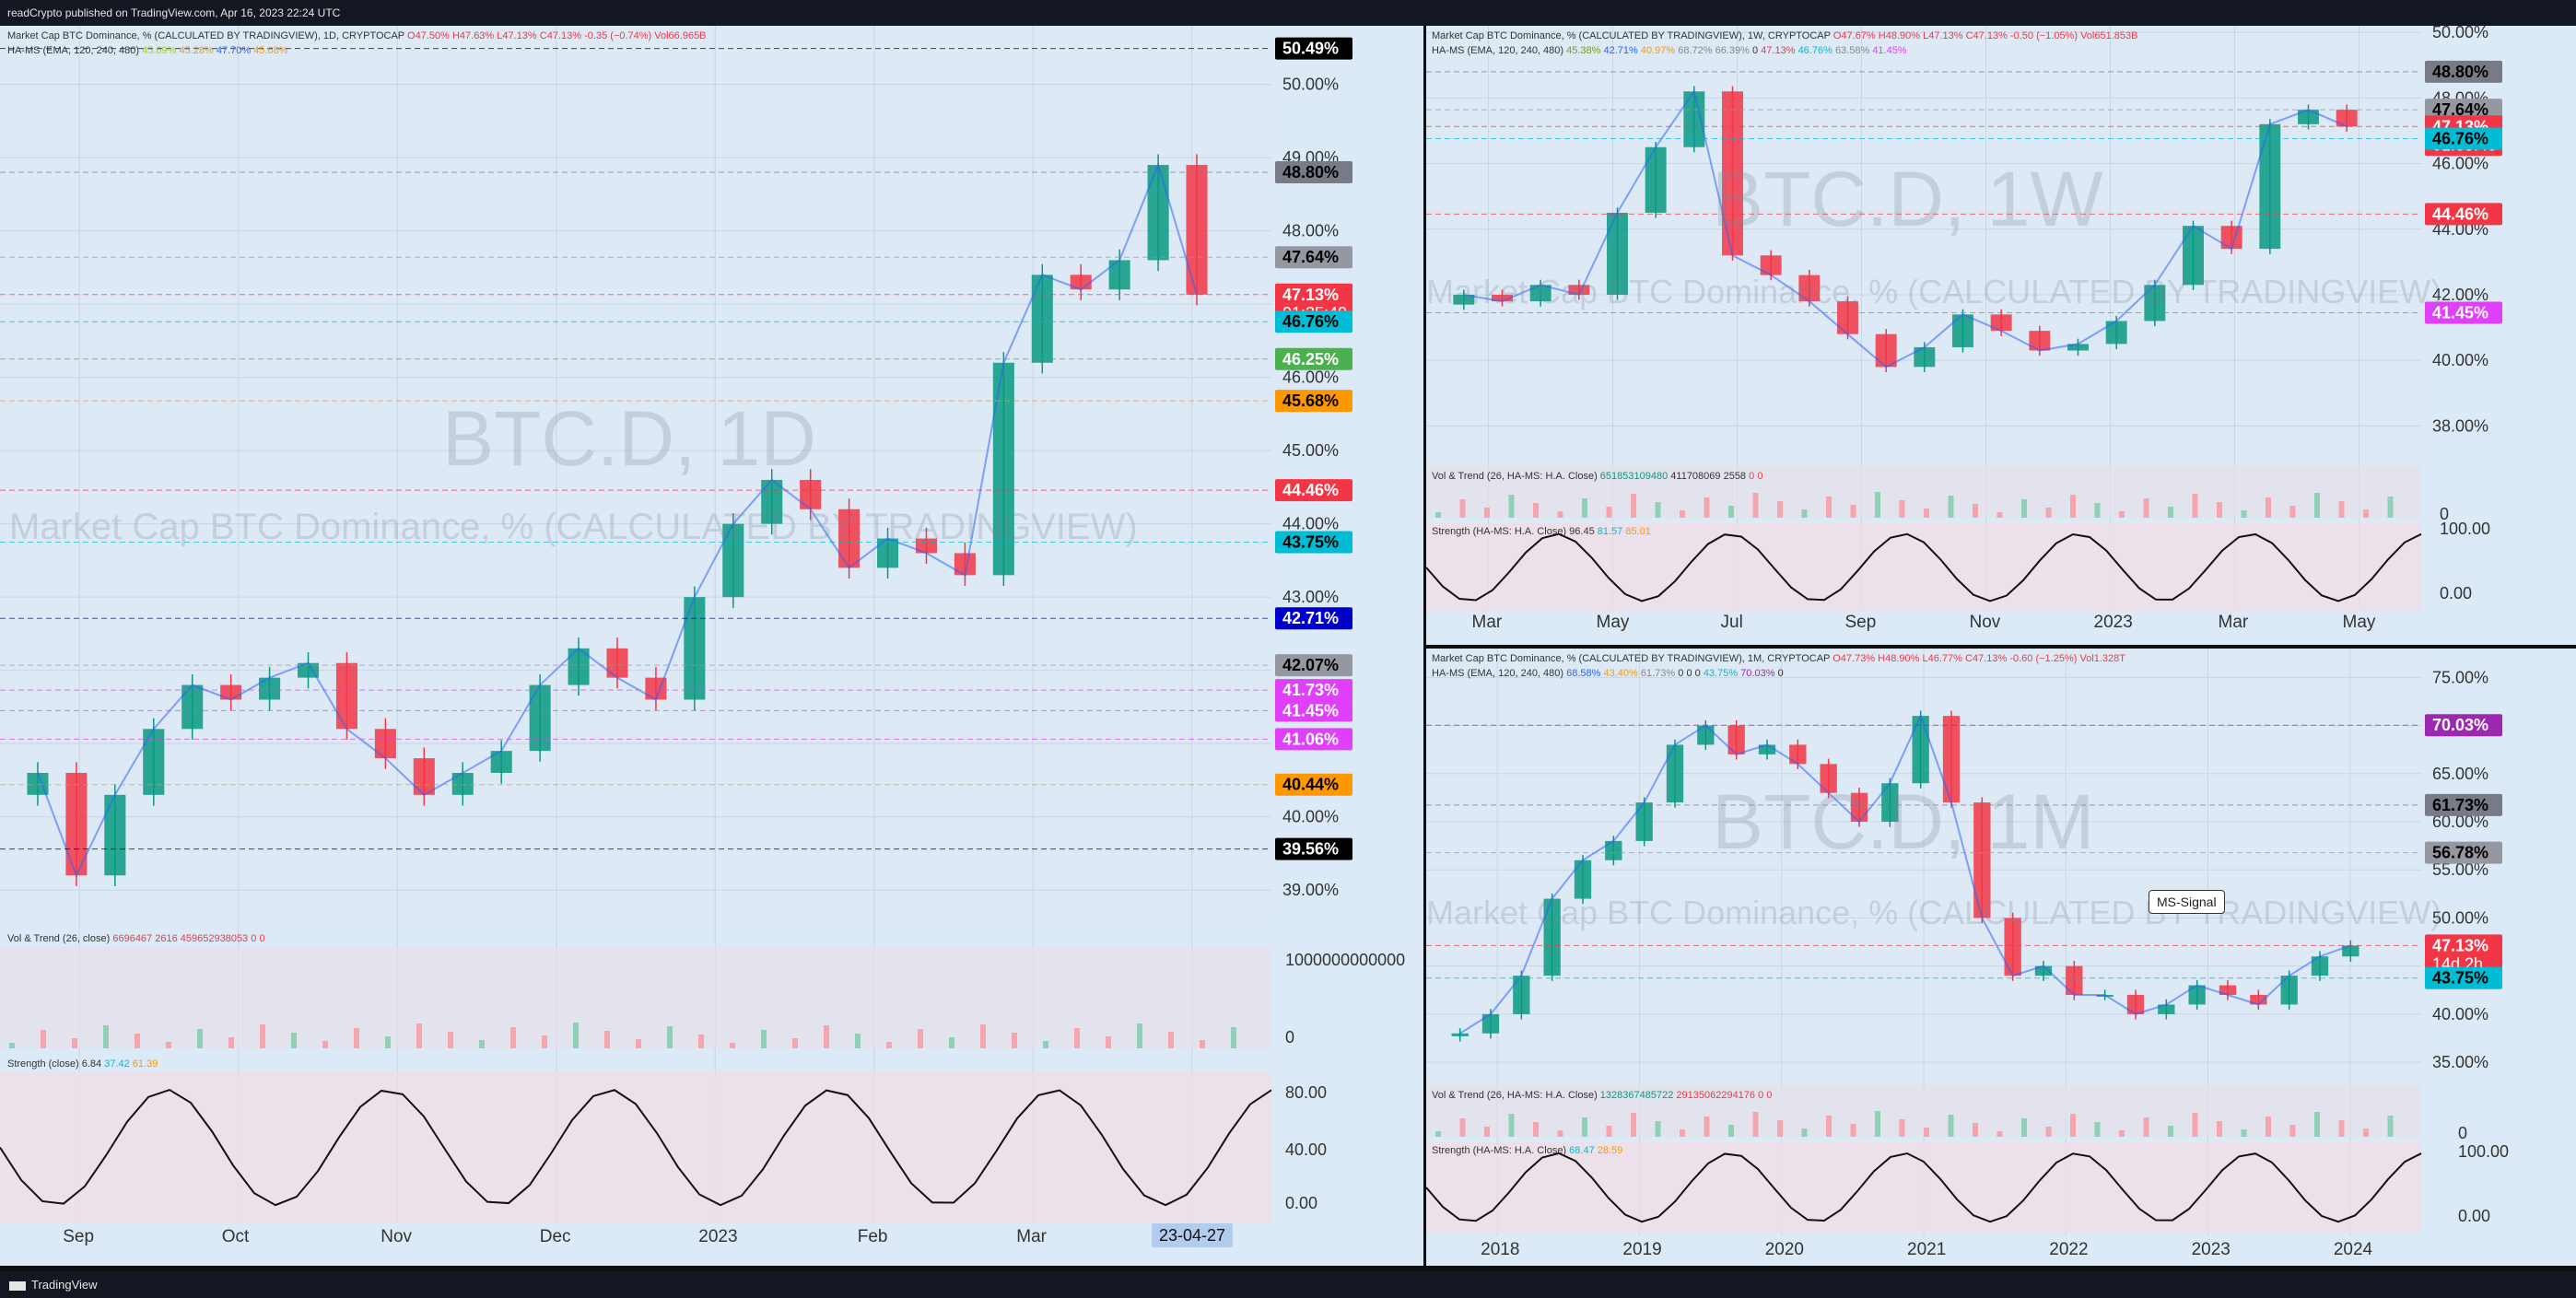 The image size is (2576, 1298). I want to click on weekly-hams-label: HA-MS (EMA, 120, 240, 480), so click(1498, 50).